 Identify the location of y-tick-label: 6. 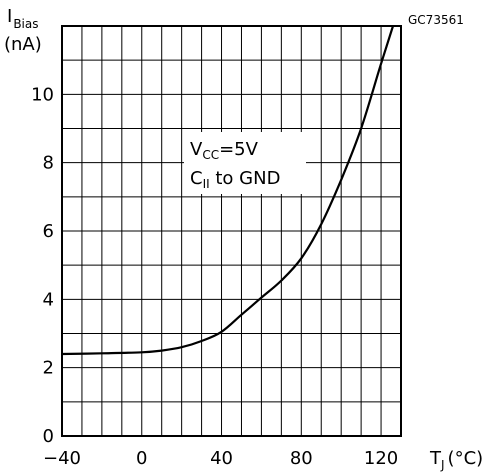
(48, 231).